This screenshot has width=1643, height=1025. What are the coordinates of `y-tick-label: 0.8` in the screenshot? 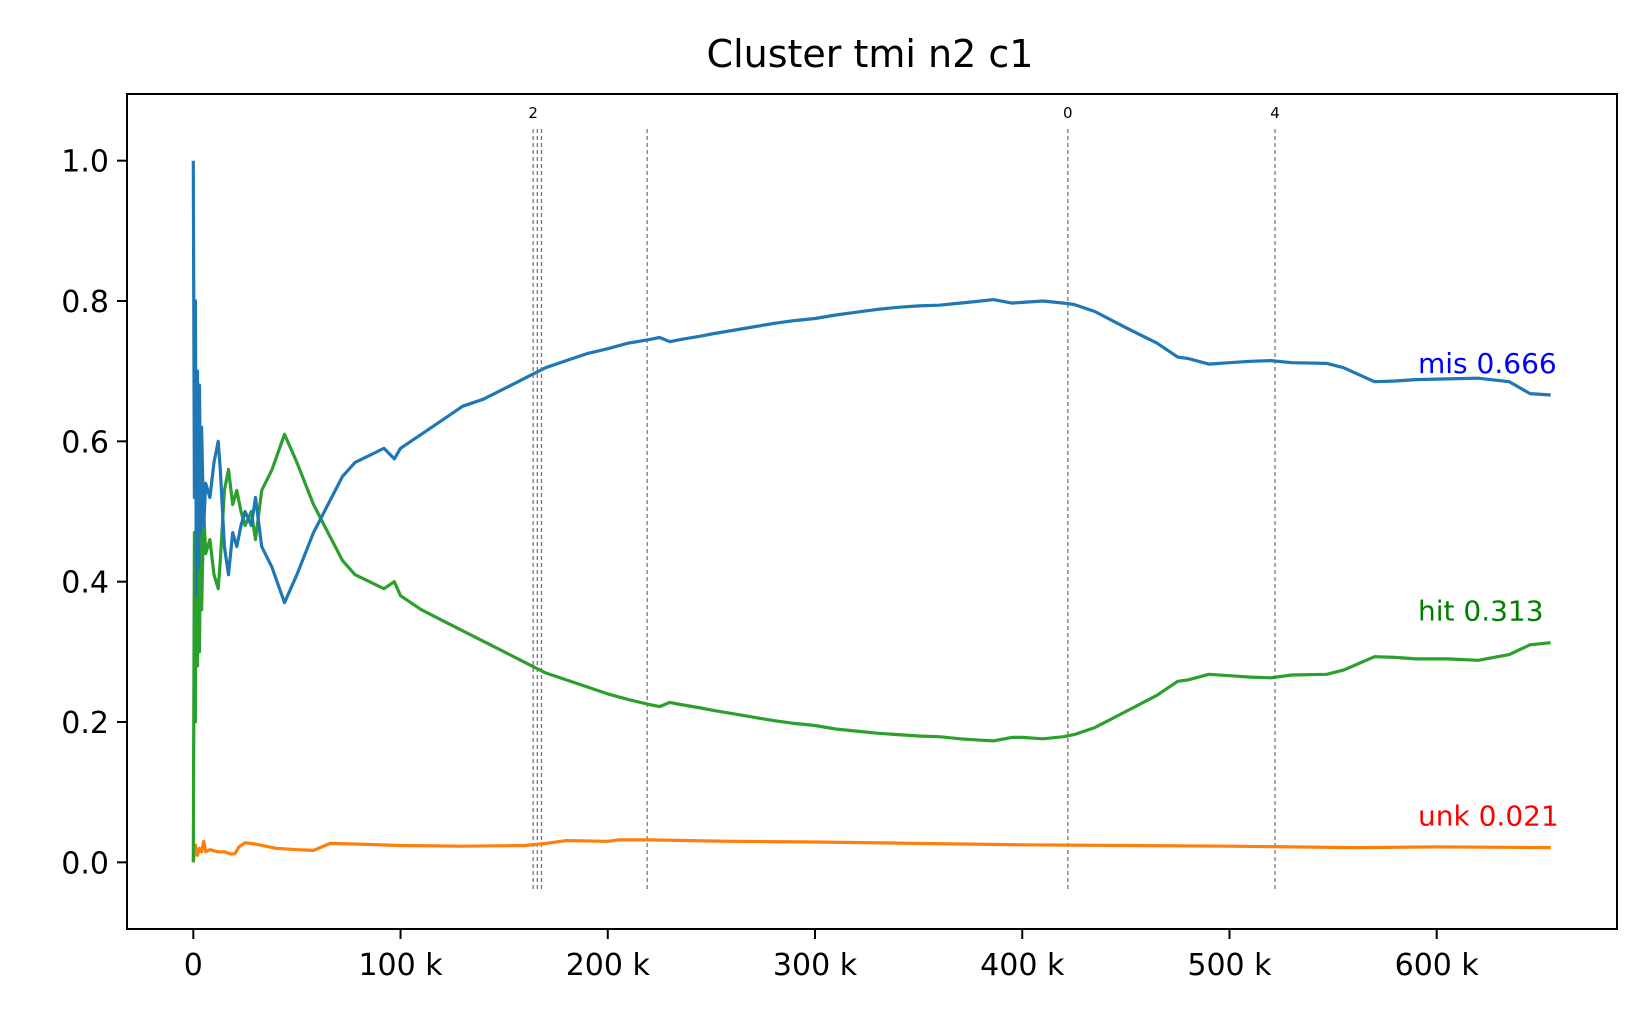 It's located at (85, 302).